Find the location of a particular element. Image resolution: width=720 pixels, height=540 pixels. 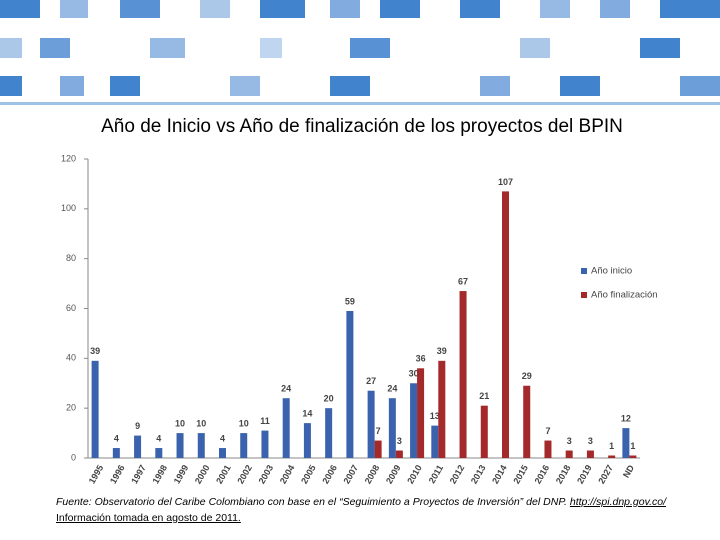

x-tick-label: 2007 is located at coordinates (350, 474).